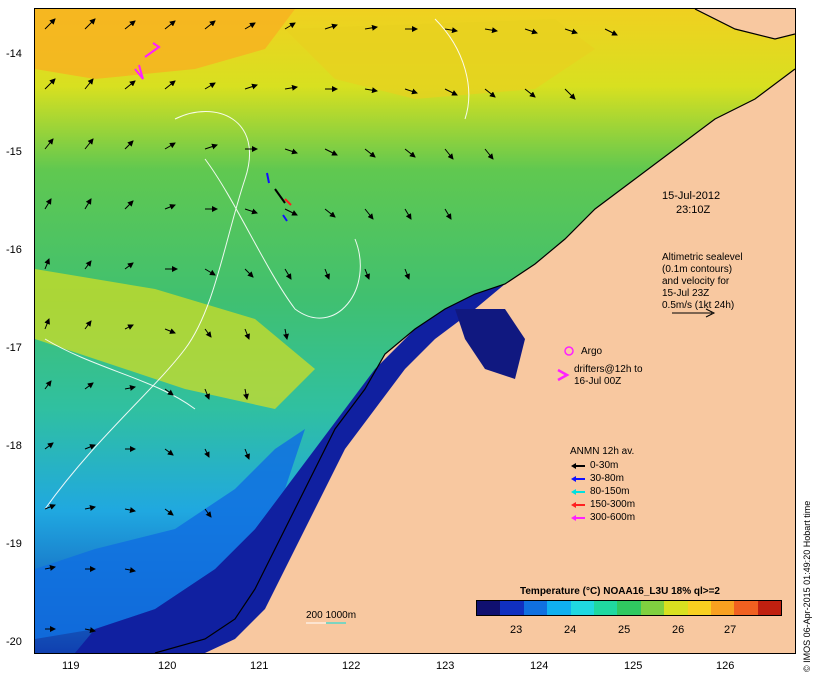  I want to click on colorbar, so click(629, 608).